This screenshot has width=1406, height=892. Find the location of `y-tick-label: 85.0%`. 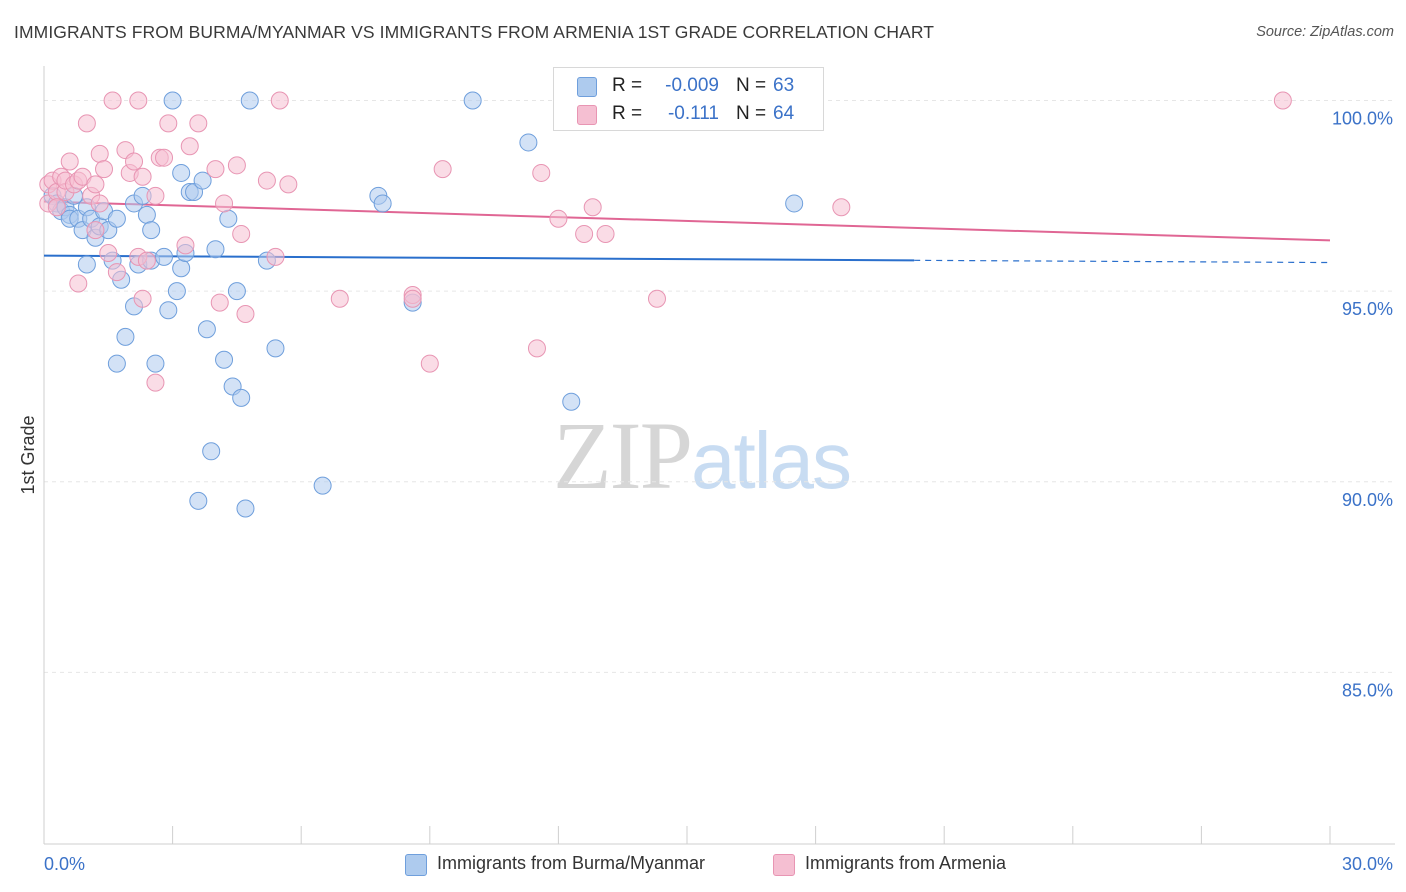

y-tick-label: 85.0% is located at coordinates (1367, 690).